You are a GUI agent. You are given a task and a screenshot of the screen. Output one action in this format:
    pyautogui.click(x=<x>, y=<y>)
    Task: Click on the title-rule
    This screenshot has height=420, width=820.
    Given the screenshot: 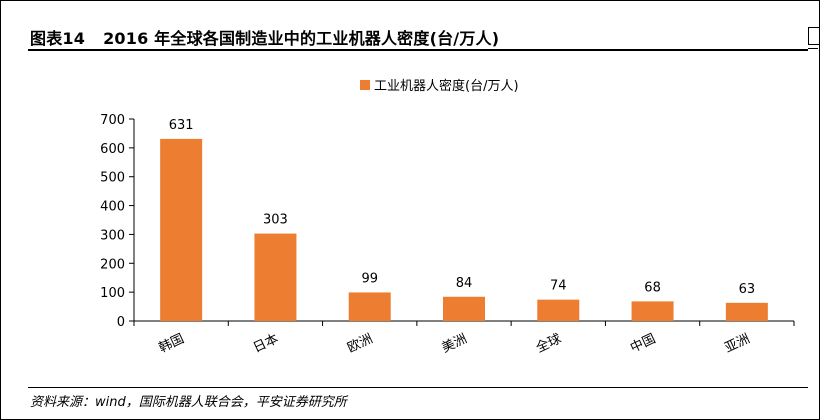 What is the action you would take?
    pyautogui.click(x=418, y=50)
    